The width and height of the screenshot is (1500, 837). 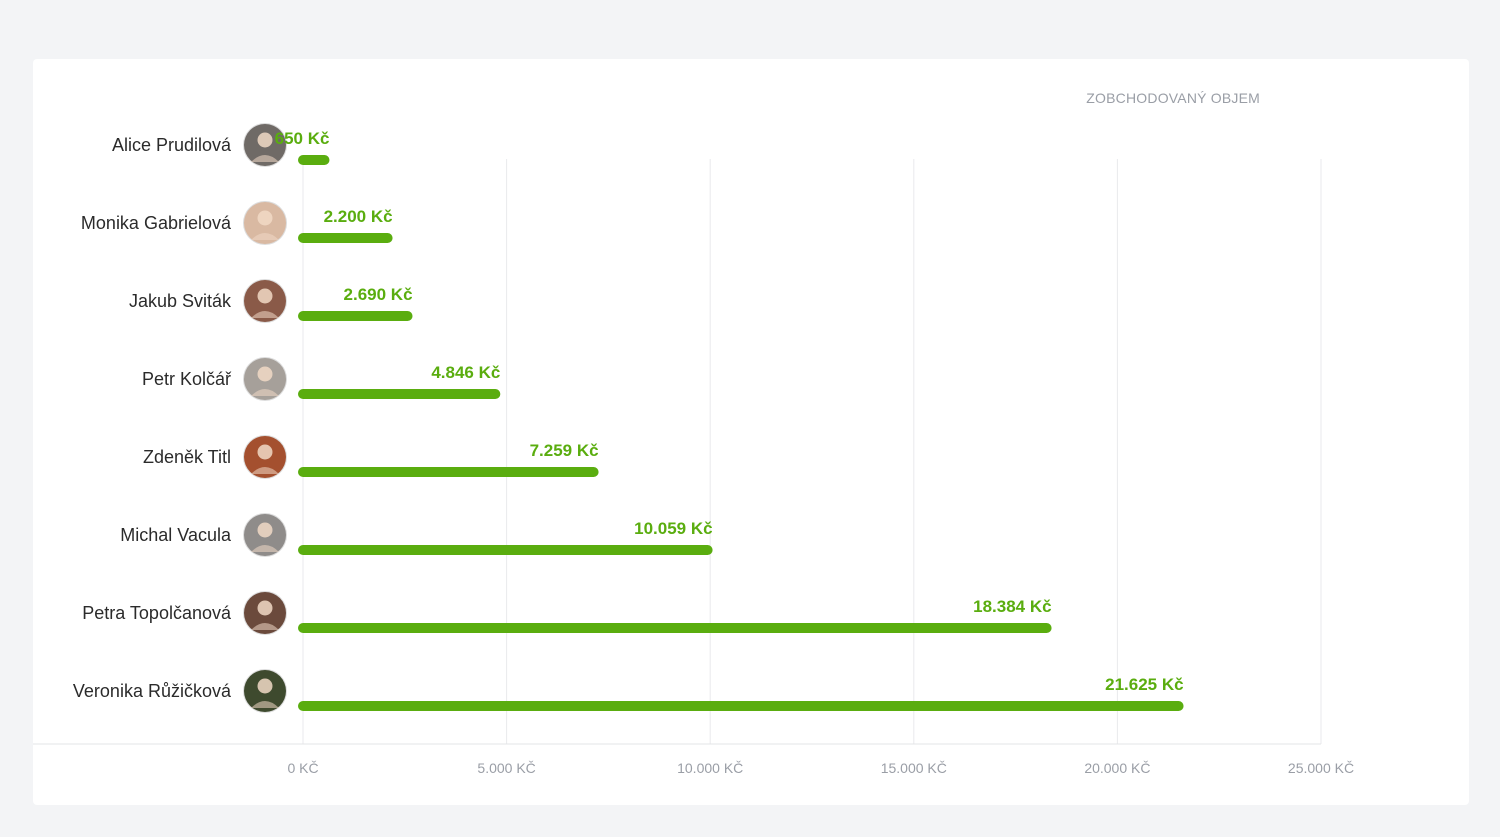 What do you see at coordinates (416, 535) in the screenshot?
I see `bar-row: Michal Vacula 10.059 Kč` at bounding box center [416, 535].